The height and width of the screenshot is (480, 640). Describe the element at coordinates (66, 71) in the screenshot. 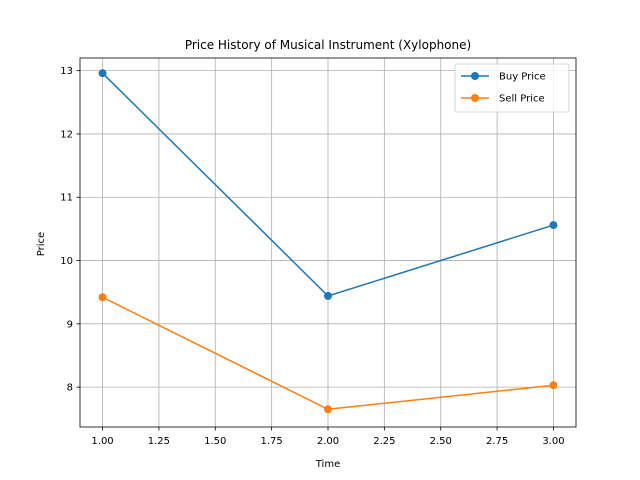

I see `y-tick-label: 13` at that location.